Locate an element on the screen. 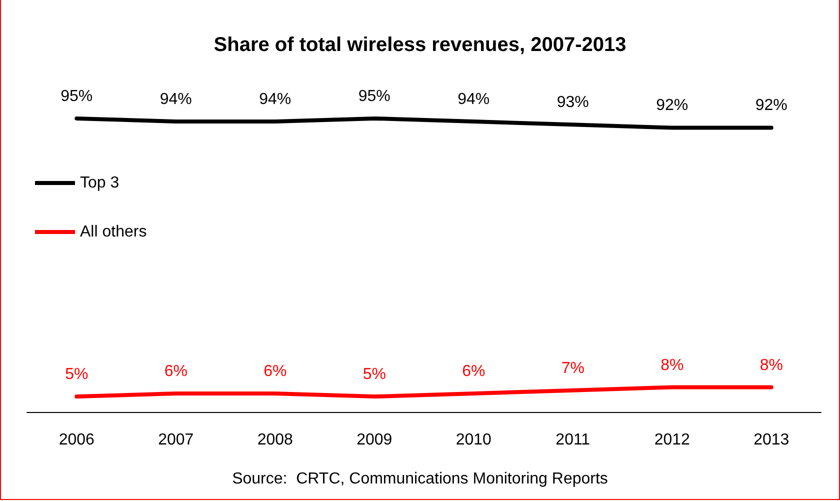 The height and width of the screenshot is (501, 840). x-tick-label: 2012 is located at coordinates (672, 440).